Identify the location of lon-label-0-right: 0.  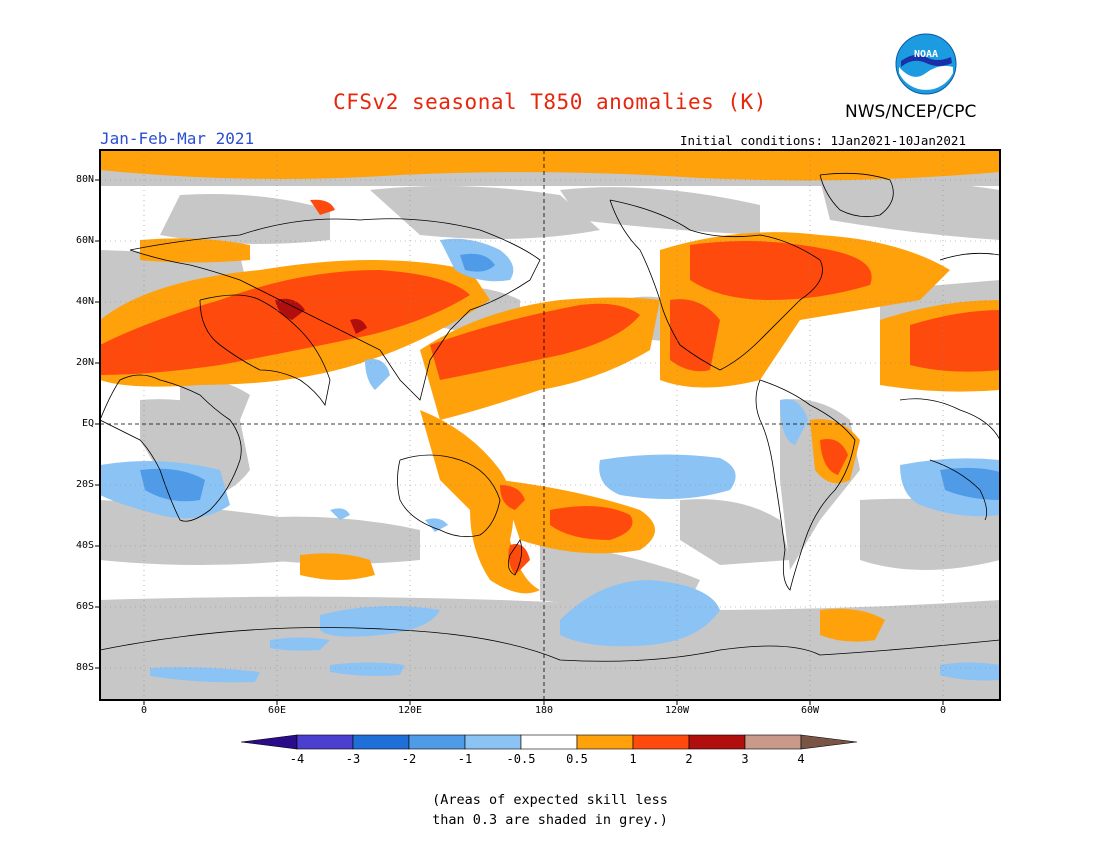
(943, 710).